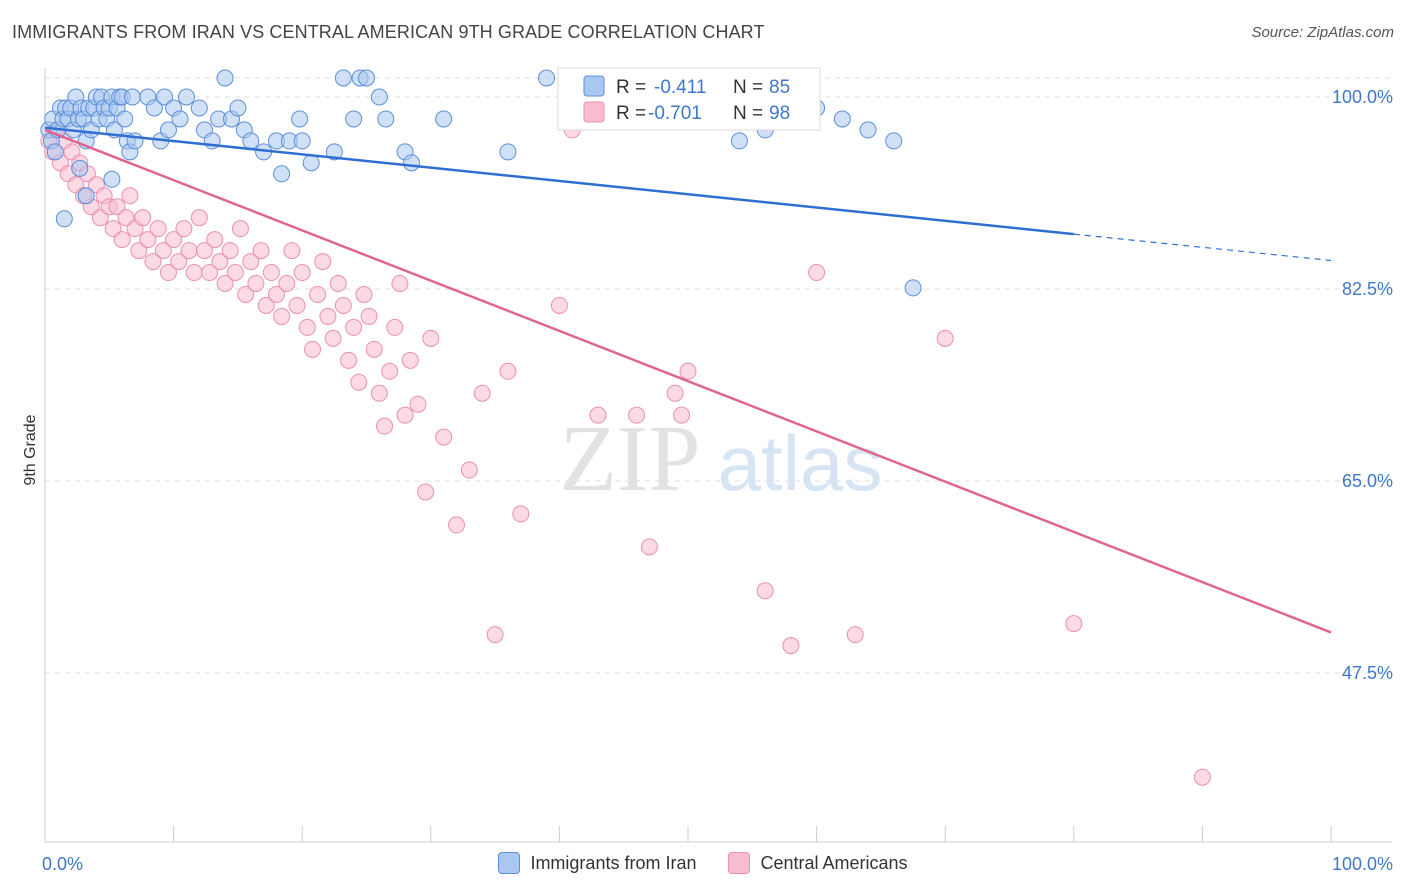 This screenshot has width=1406, height=892. Describe the element at coordinates (597, 863) in the screenshot. I see `legend-item-iran: Immigrants from Iran` at that location.